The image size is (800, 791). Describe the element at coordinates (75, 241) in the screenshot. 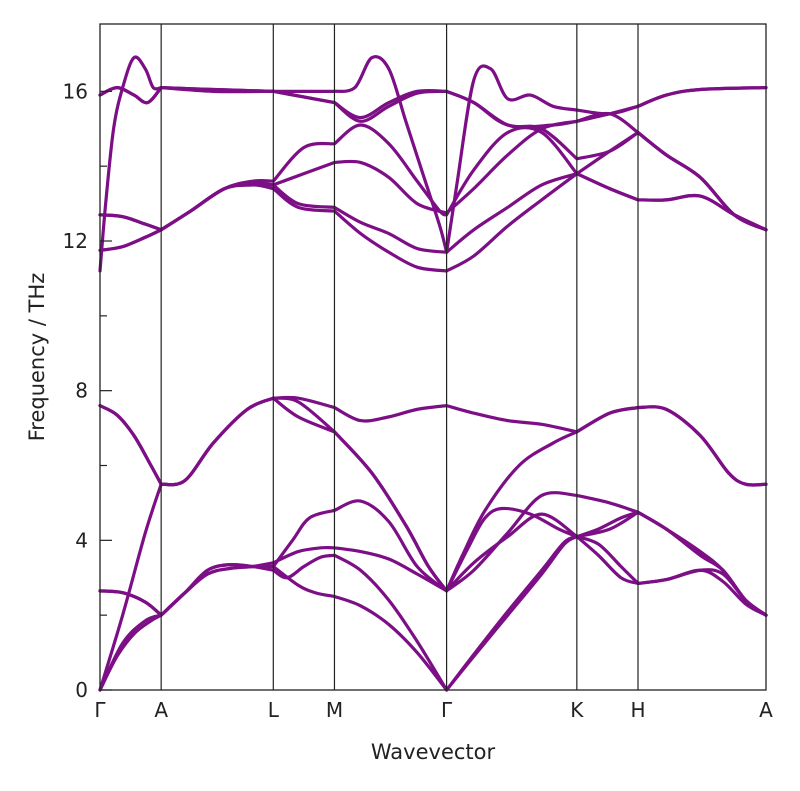

I see `y-tick-label-4: 12` at that location.